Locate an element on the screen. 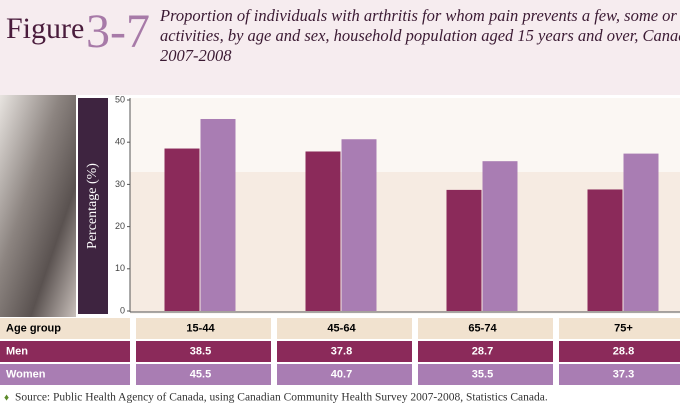  y-tick-label: 10 is located at coordinates (120, 268).